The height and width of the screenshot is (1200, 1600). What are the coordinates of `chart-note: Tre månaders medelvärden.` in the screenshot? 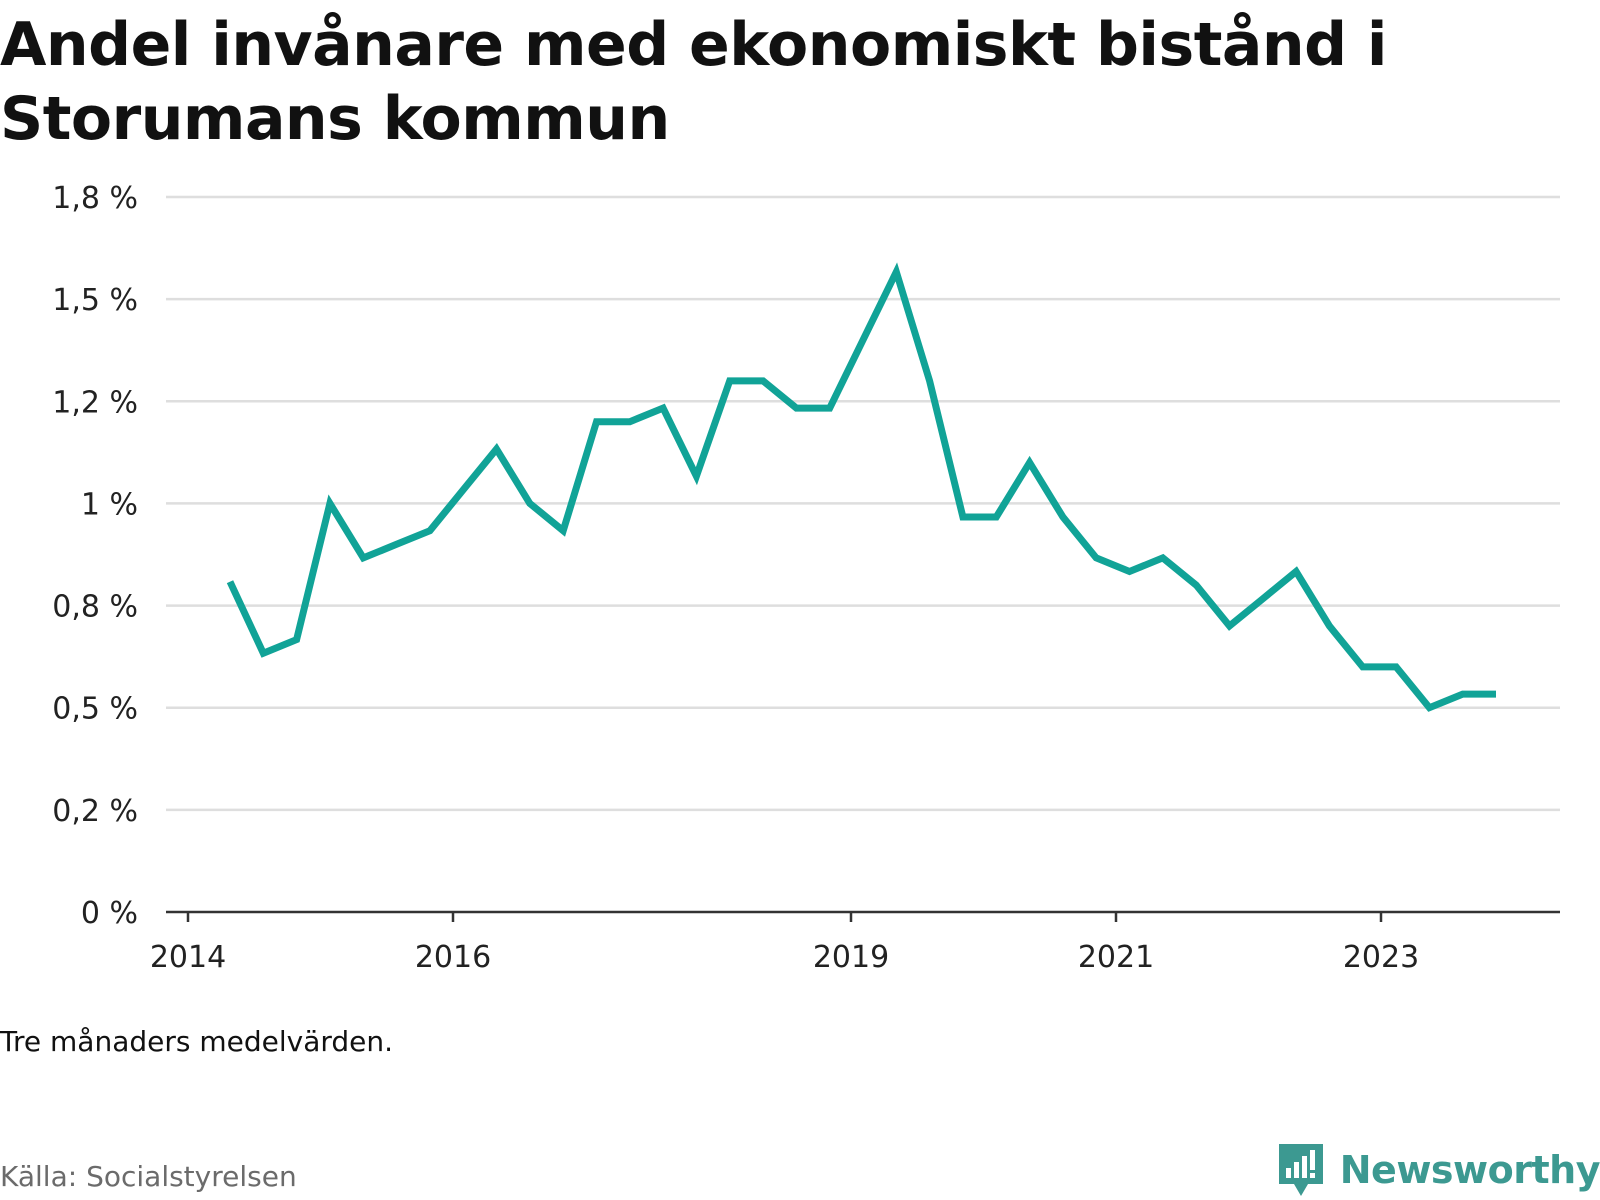 It's located at (197, 1041).